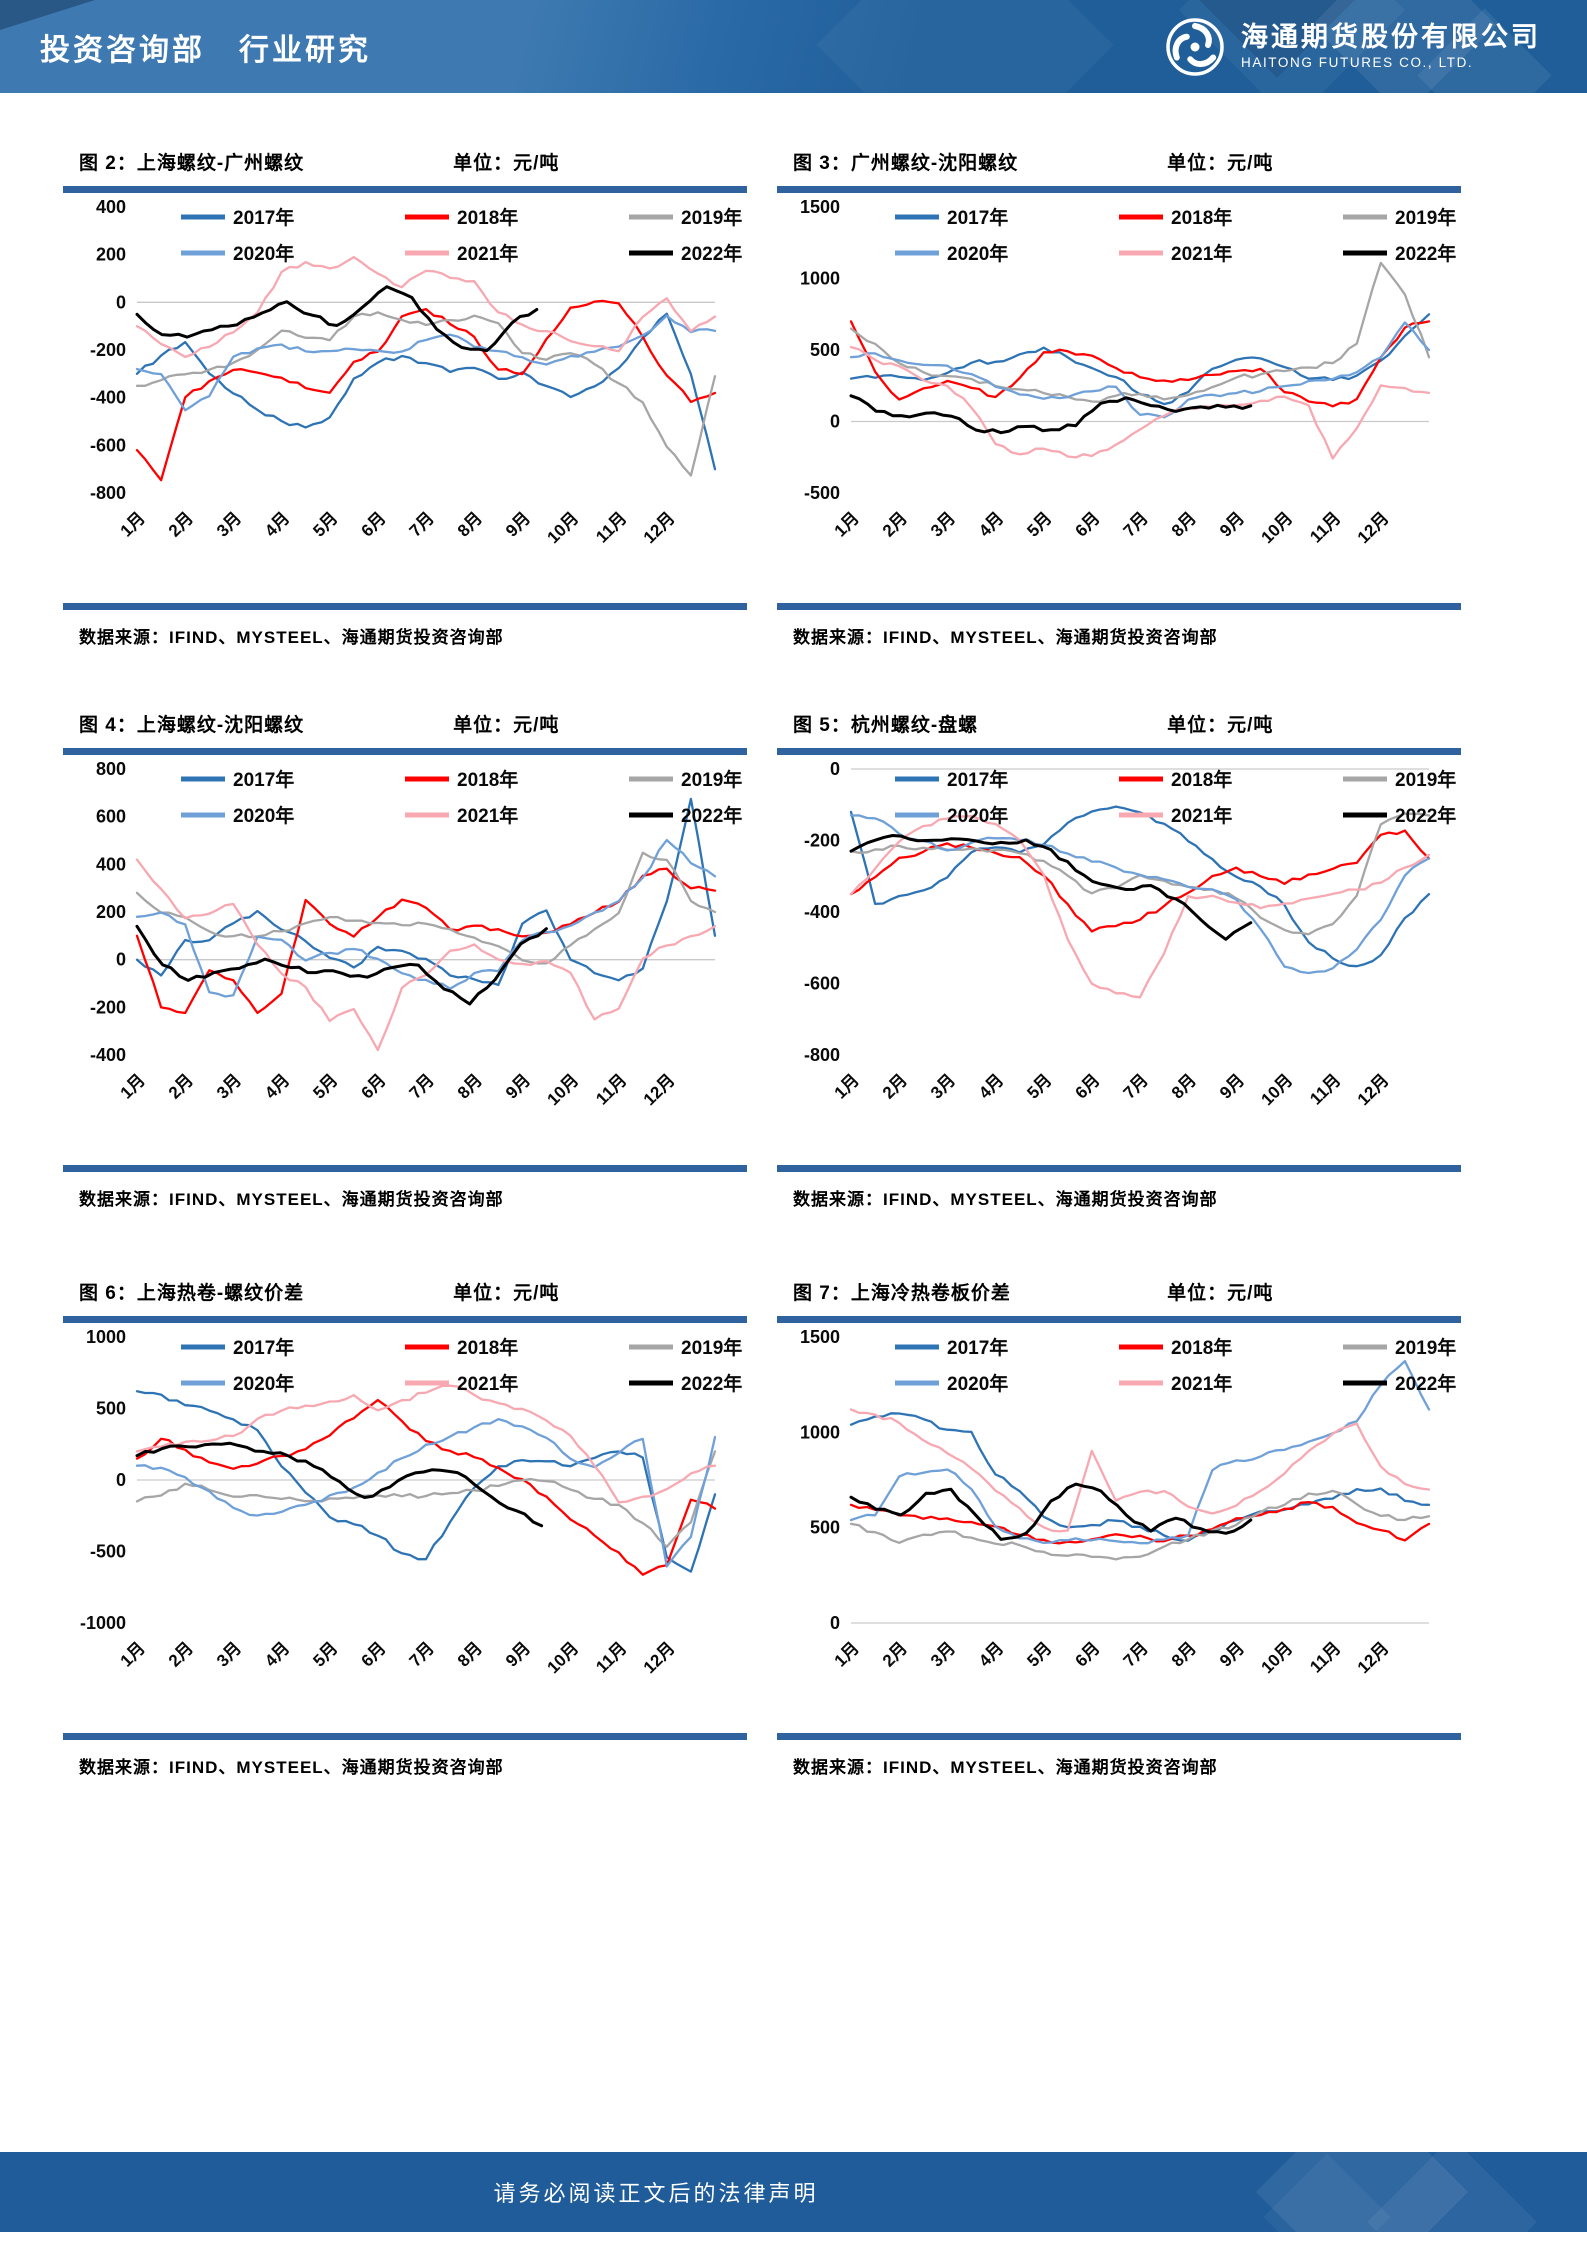  I want to click on y-axis-tick-label: -800, so click(822, 1055).